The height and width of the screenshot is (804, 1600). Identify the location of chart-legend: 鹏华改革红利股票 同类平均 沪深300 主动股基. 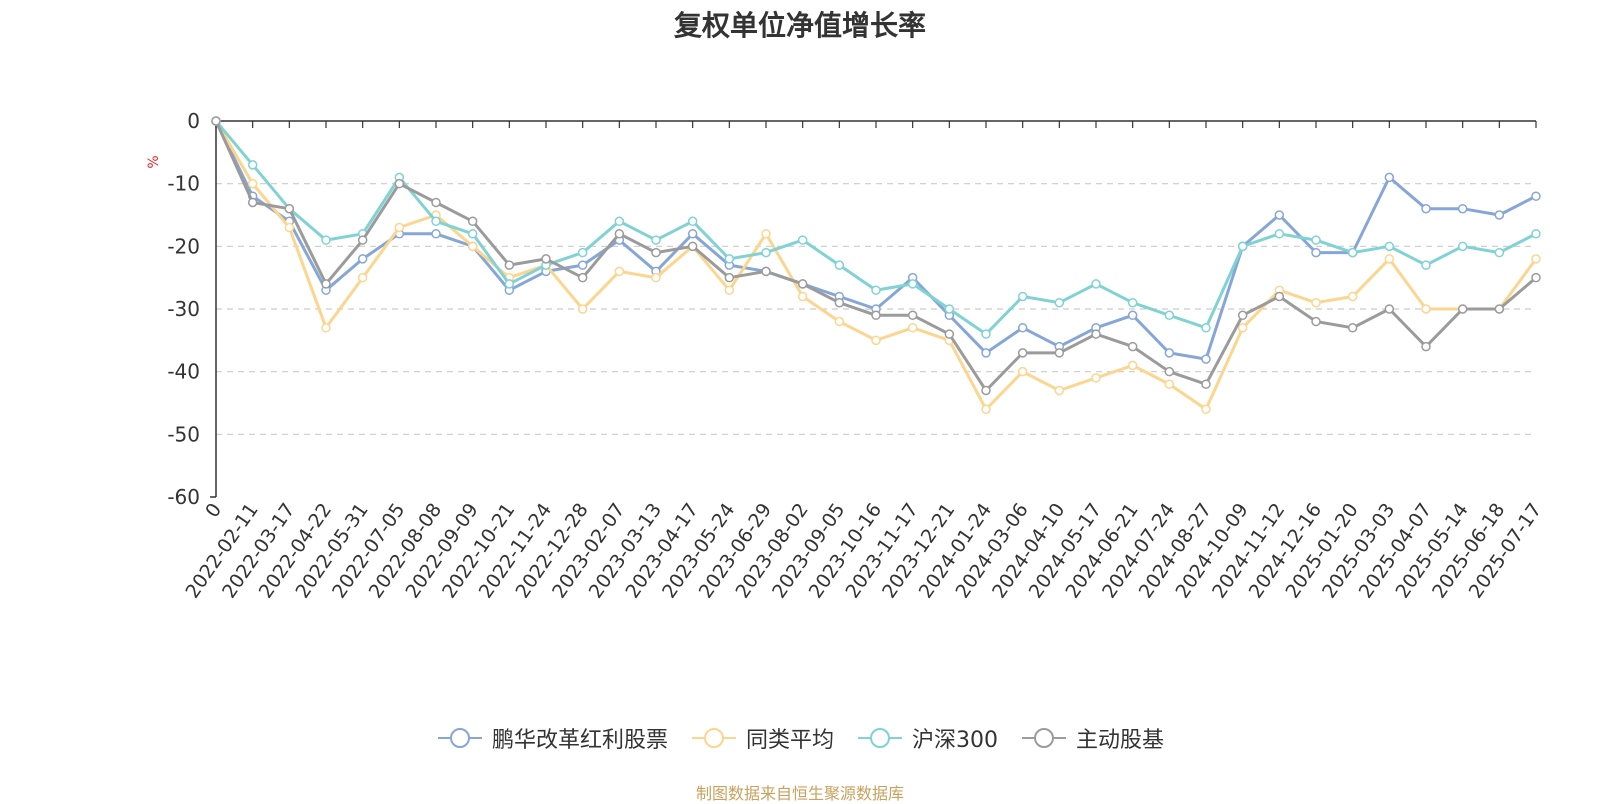
(800, 738).